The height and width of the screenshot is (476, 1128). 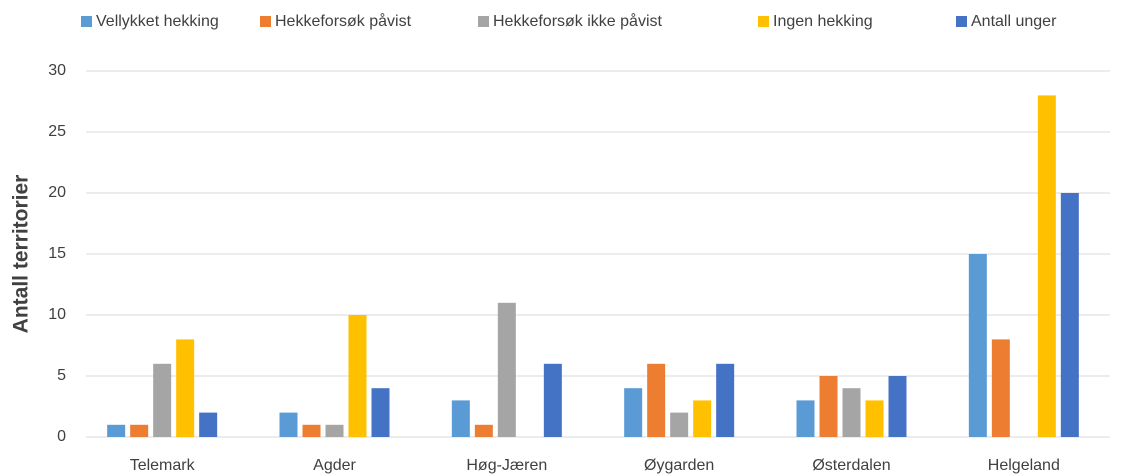 What do you see at coordinates (1014, 21) in the screenshot?
I see `legend-label: Antall unger` at bounding box center [1014, 21].